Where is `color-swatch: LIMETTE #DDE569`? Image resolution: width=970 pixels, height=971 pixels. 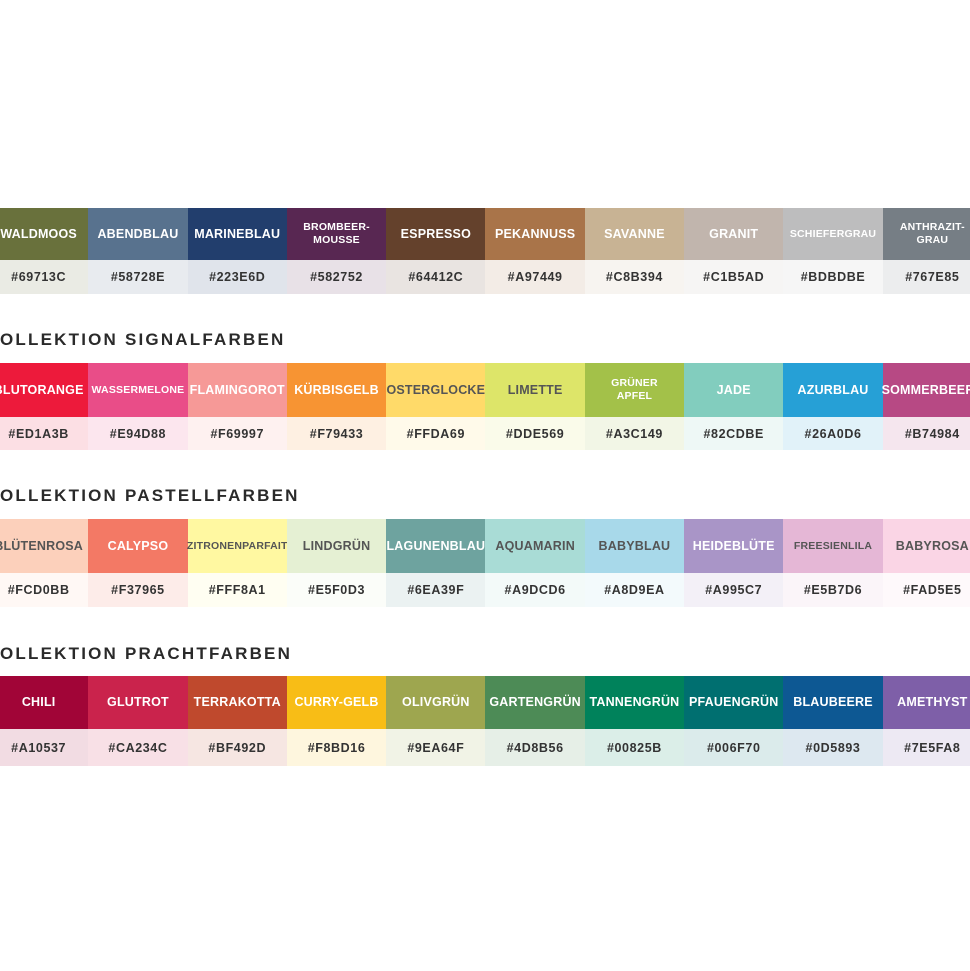 color-swatch: LIMETTE #DDE569 is located at coordinates (535, 406).